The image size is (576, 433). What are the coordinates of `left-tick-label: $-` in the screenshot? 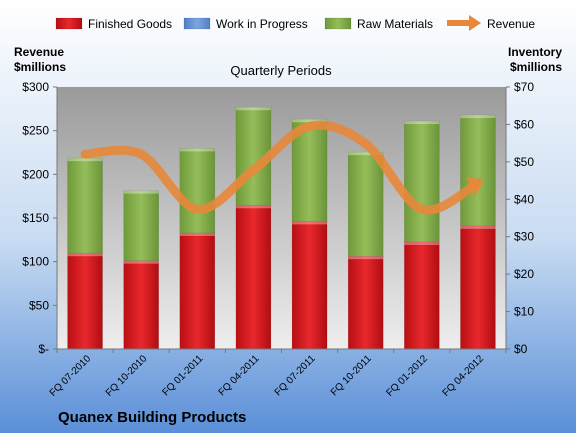 It's located at (43, 349).